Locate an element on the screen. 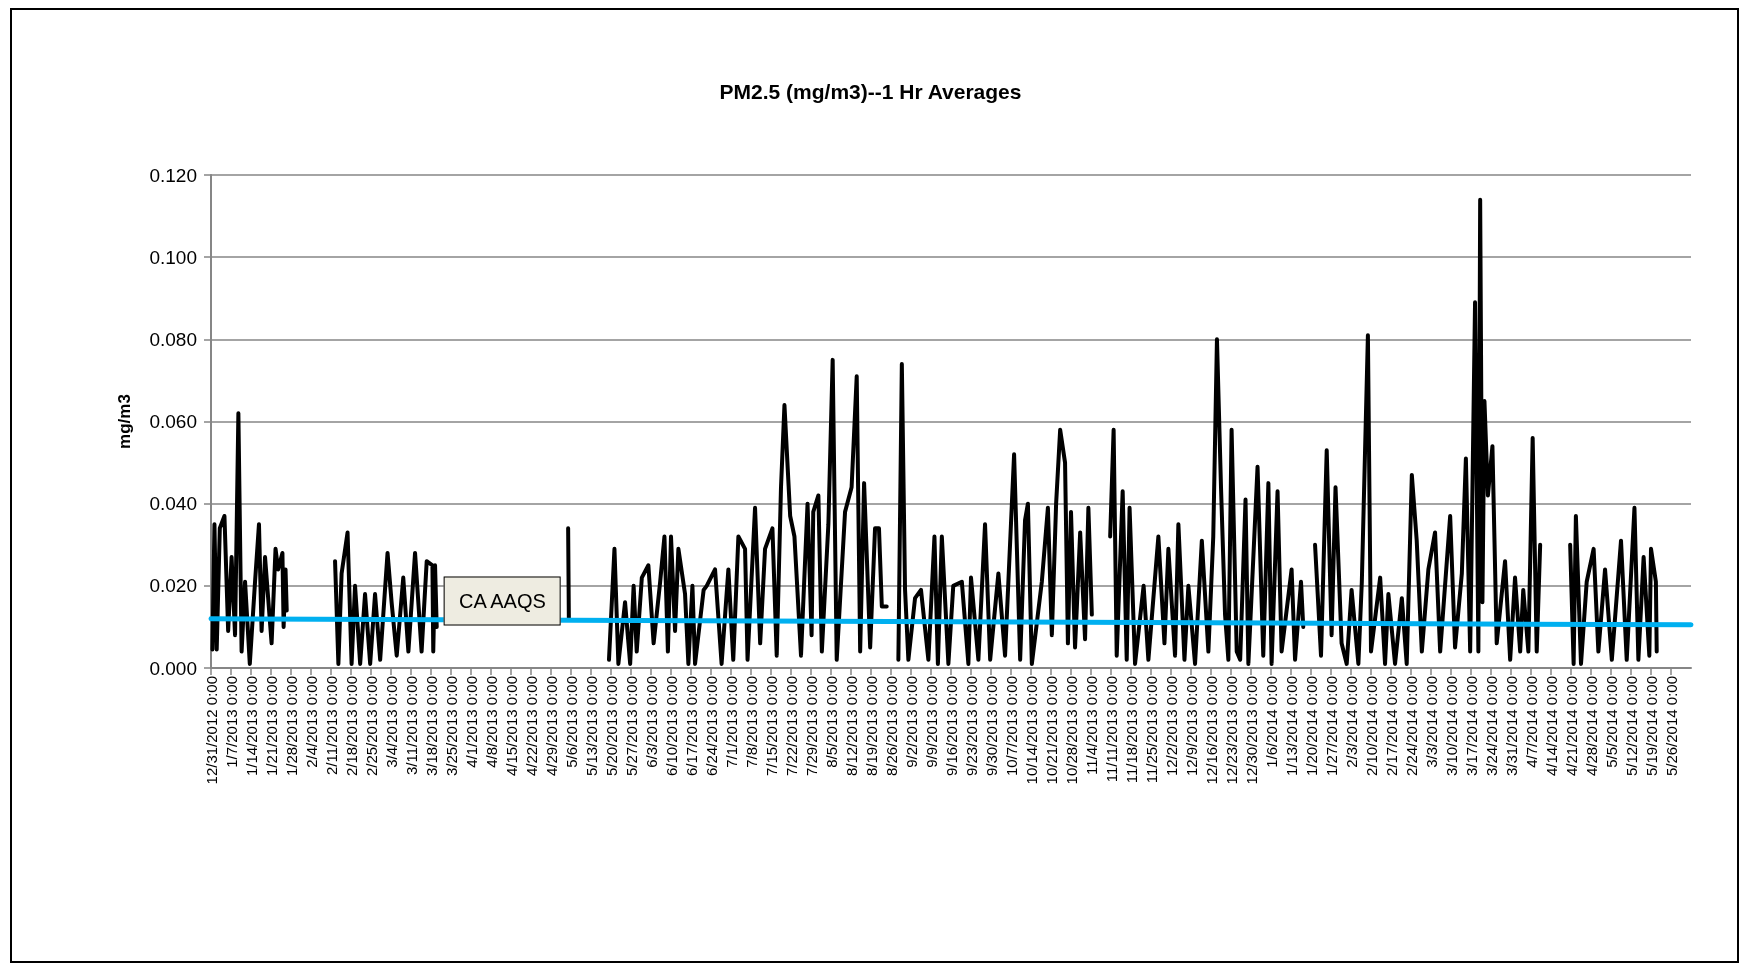 Image resolution: width=1741 pixels, height=963 pixels. x-tick-label: 4/15/2013 0:00 is located at coordinates (511, 726).